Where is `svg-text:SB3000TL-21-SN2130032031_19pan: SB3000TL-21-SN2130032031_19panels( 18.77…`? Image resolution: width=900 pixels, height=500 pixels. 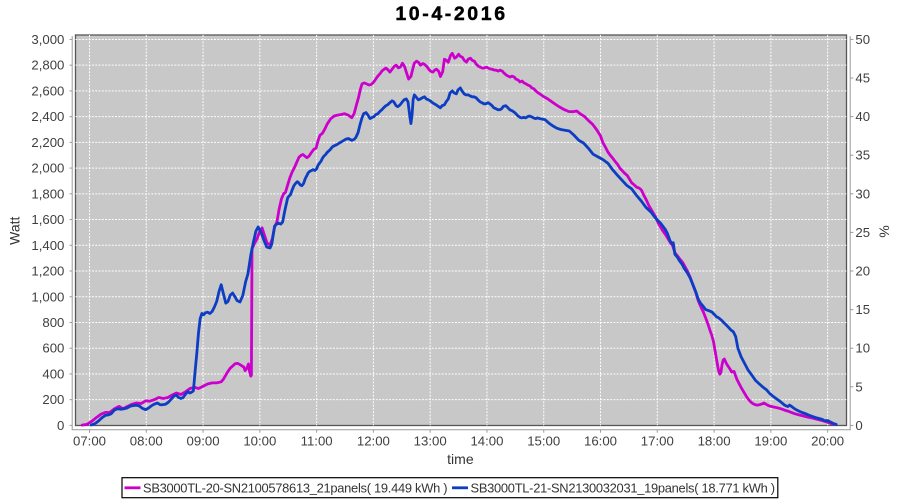
svg-text:SB3000TL-21-SN2130032031_19pan: SB3000TL-21-SN2130032031_19panels( 18.77… is located at coordinates (623, 487).